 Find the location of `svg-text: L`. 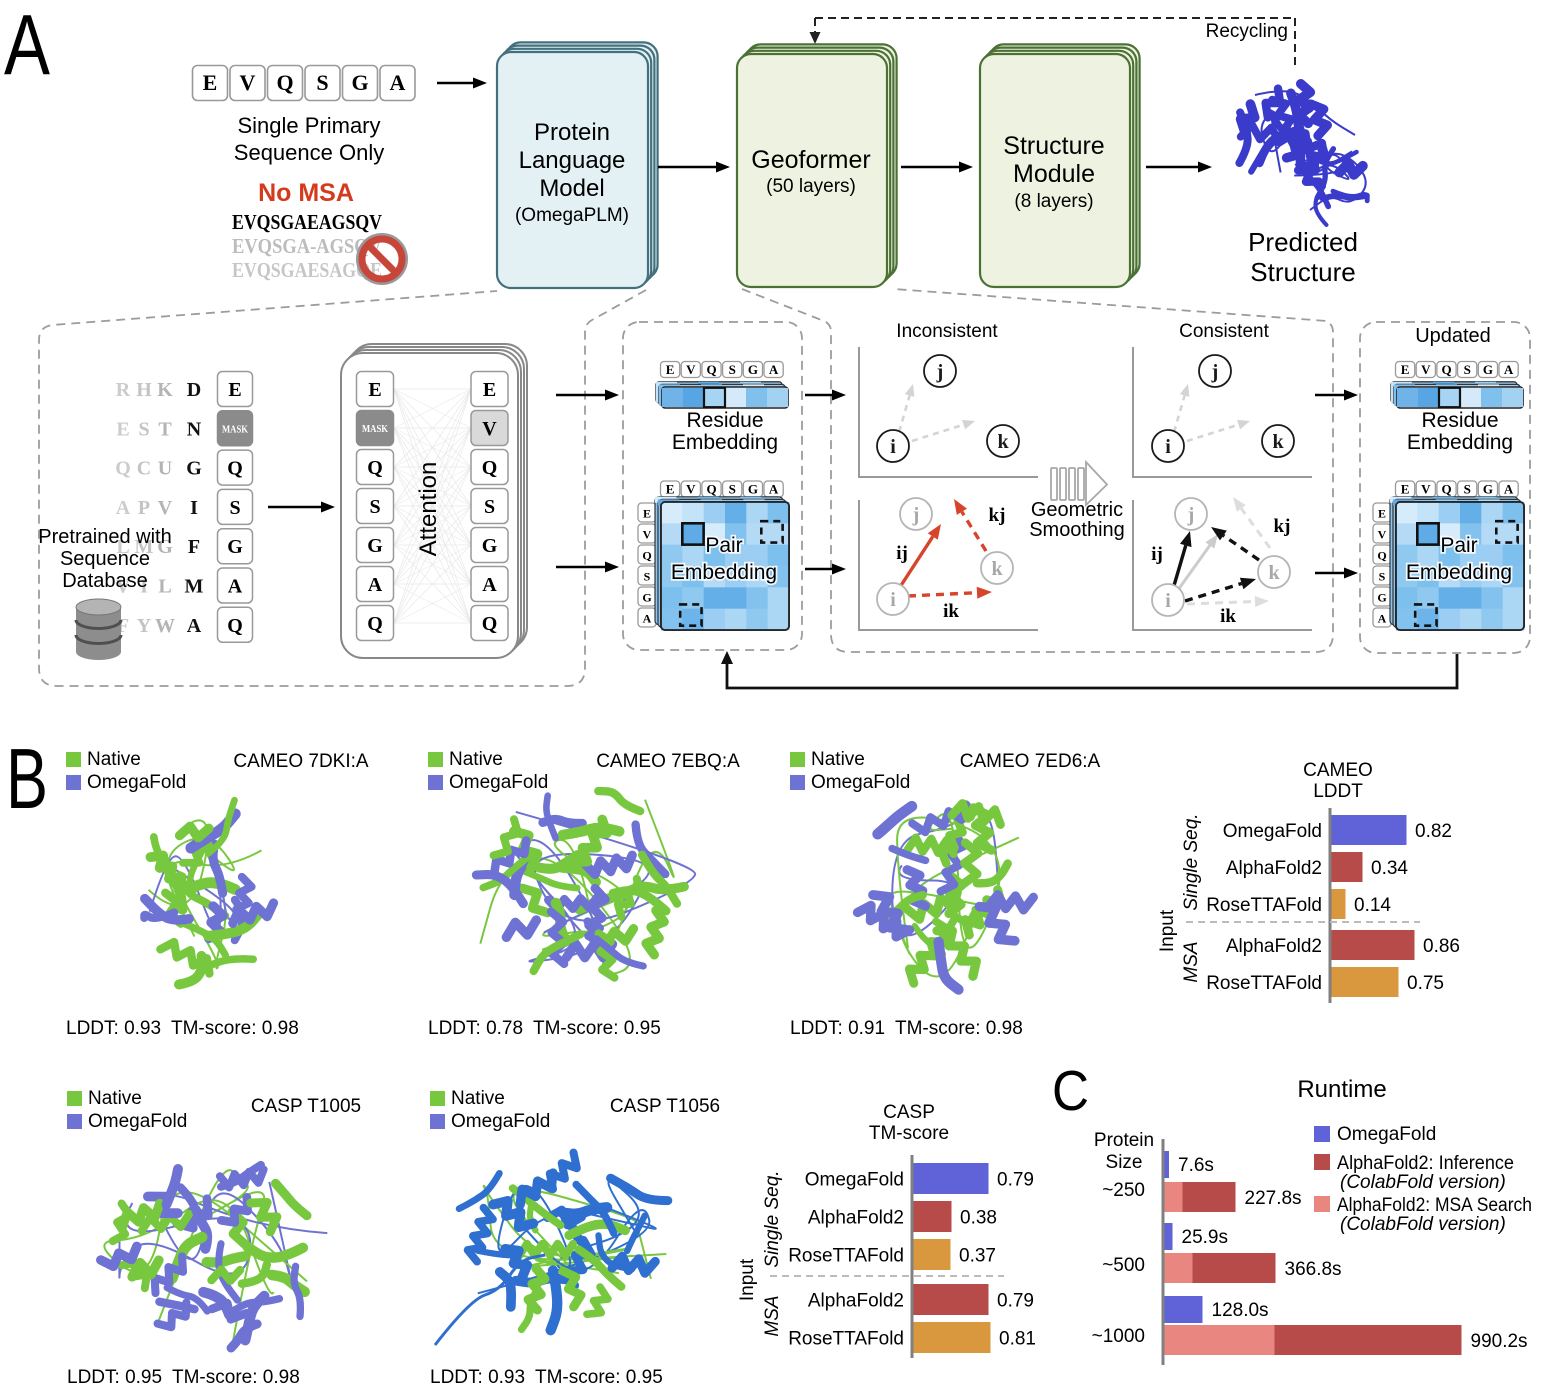

svg-text: L is located at coordinates (122, 547).